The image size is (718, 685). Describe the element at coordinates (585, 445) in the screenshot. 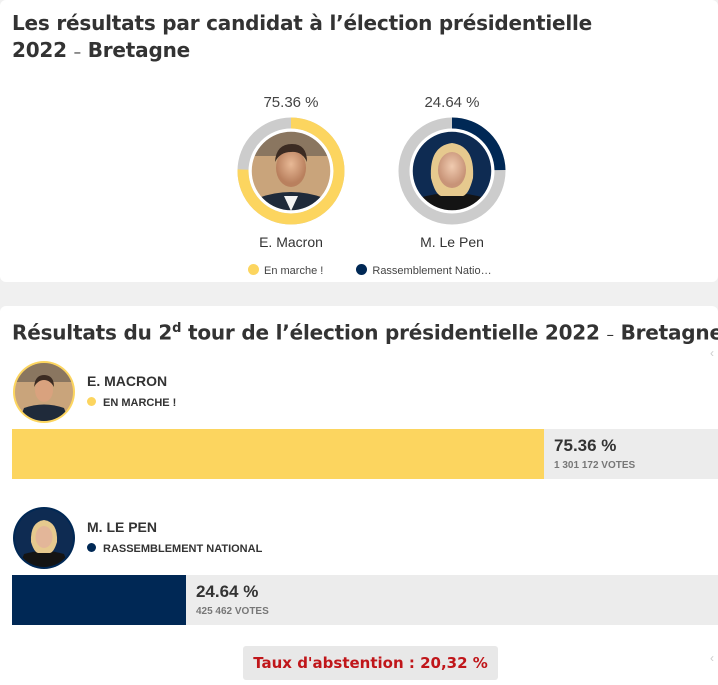

I see `bar-percent-label: 75.36 %` at that location.